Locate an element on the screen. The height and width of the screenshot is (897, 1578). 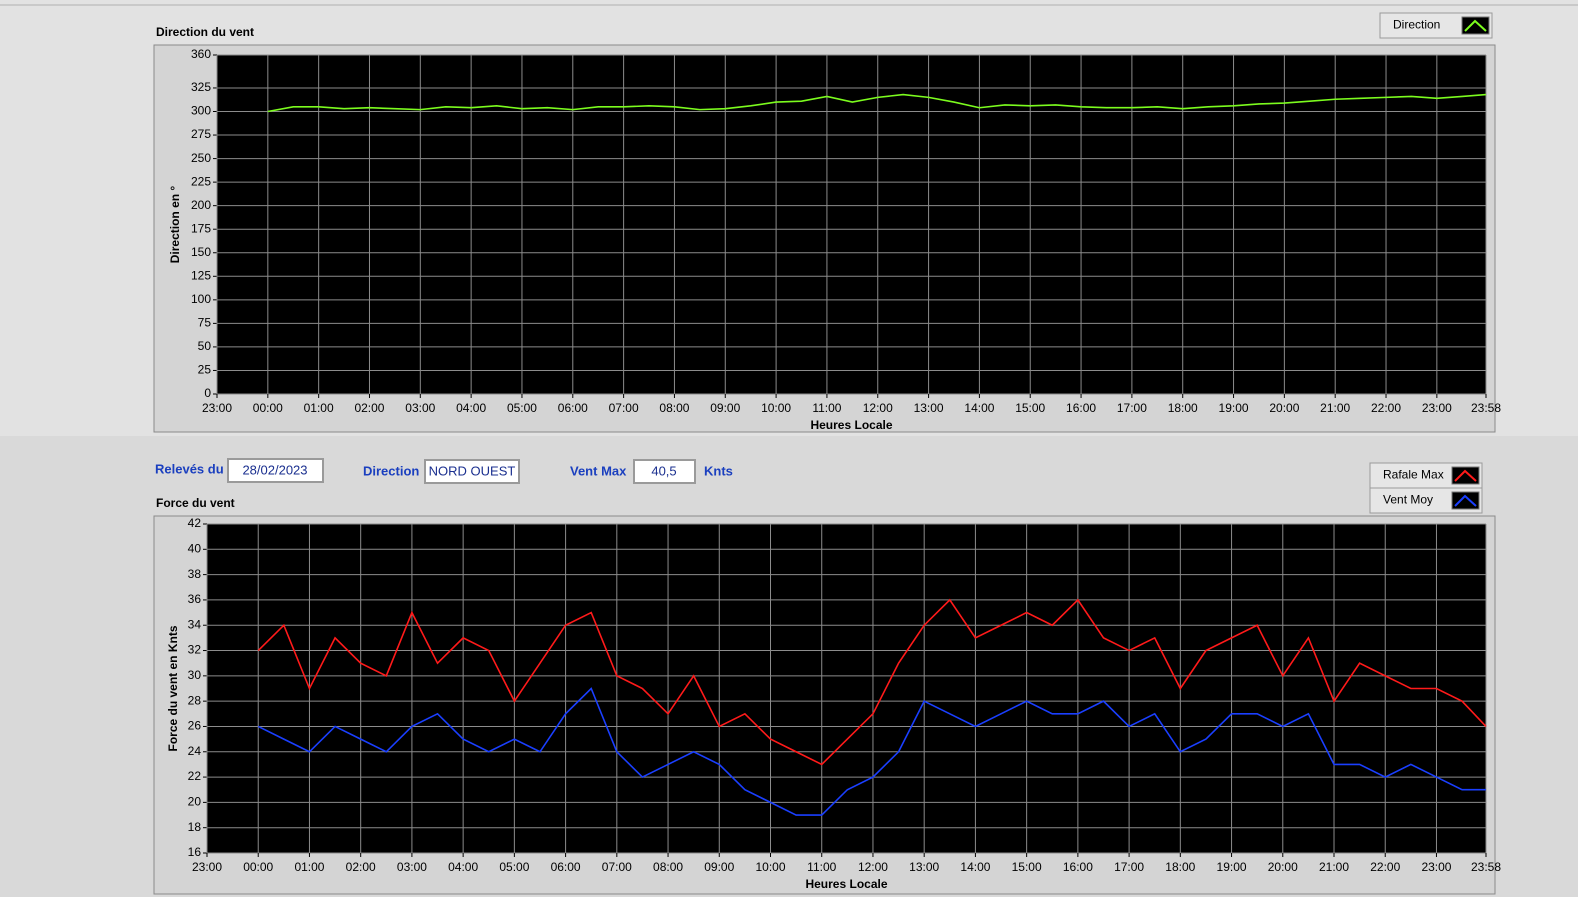
vent-max-field is located at coordinates (664, 471).